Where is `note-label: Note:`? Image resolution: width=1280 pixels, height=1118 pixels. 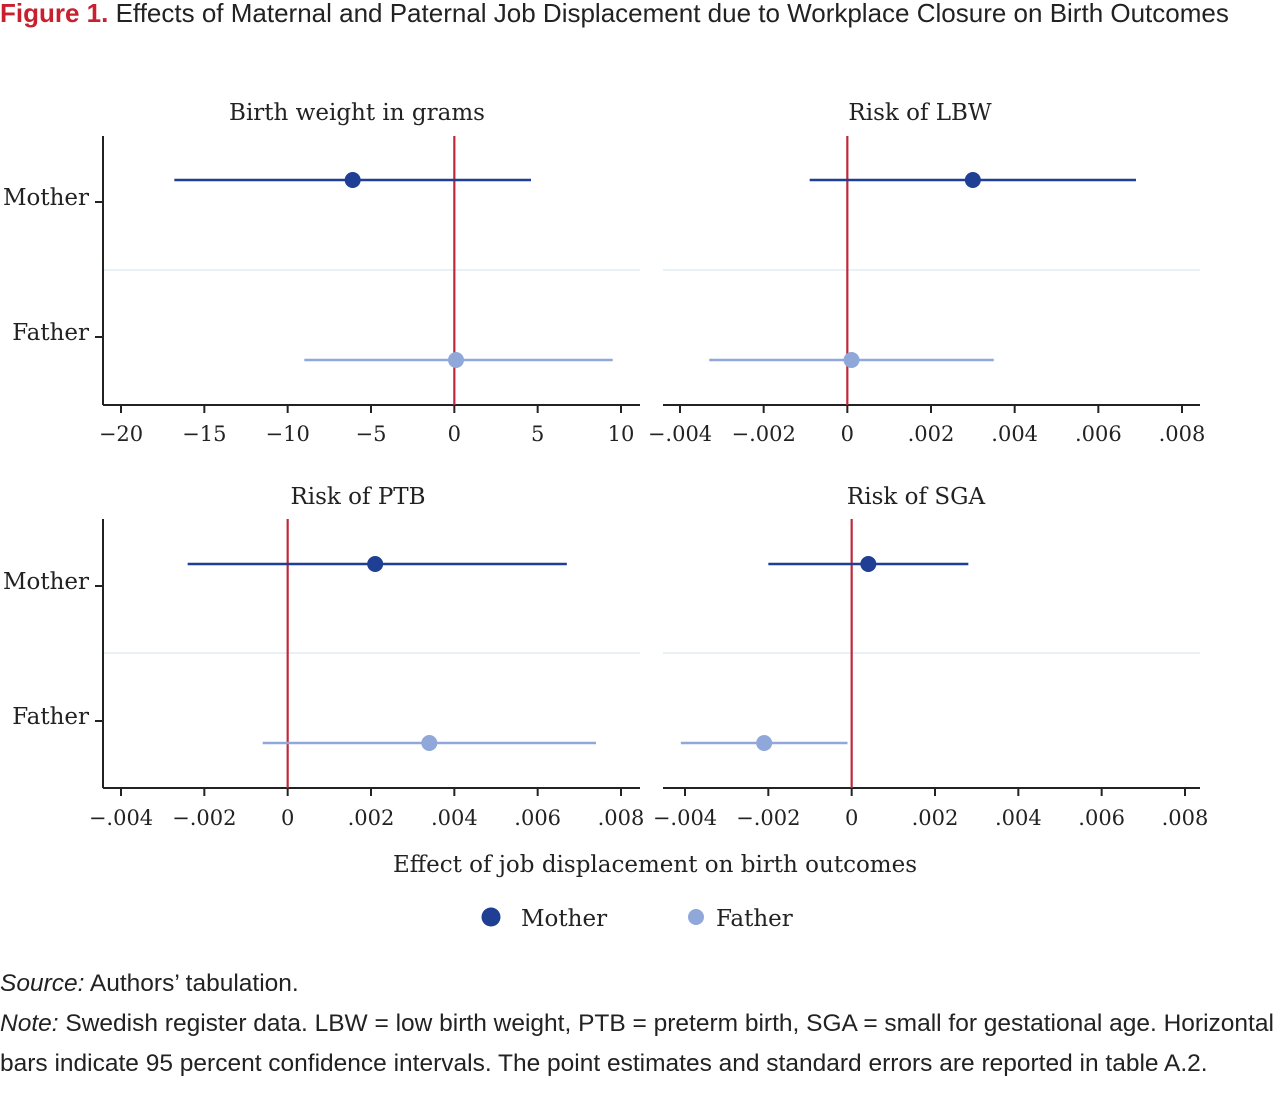
note-label: Note: is located at coordinates (29, 1023).